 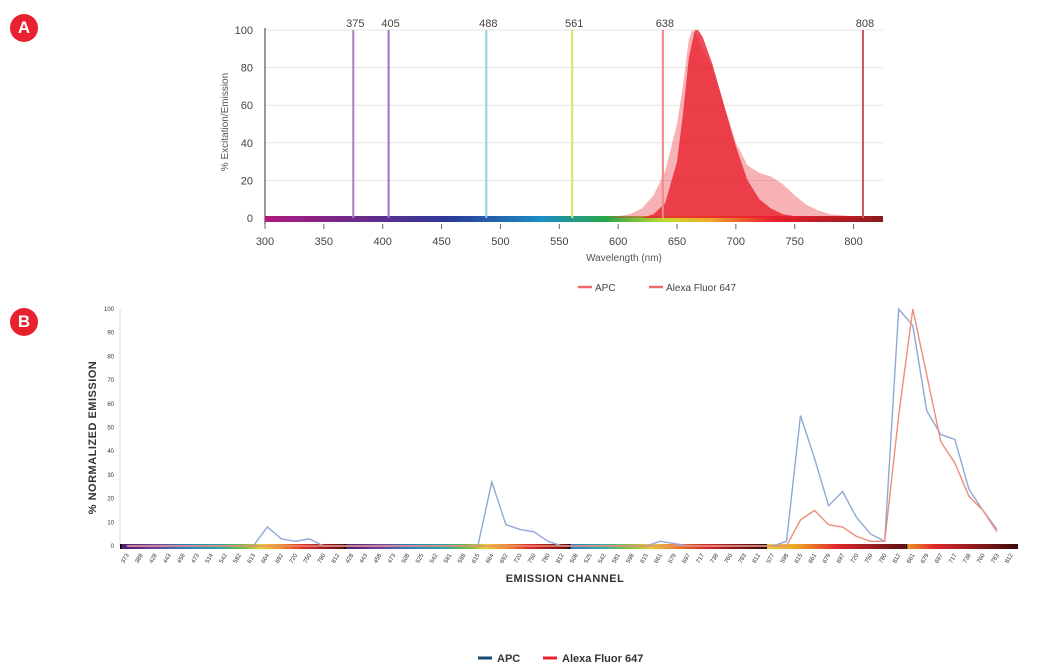 I want to click on x-axis-label-a: Wavelength (nm), so click(x=624, y=258).